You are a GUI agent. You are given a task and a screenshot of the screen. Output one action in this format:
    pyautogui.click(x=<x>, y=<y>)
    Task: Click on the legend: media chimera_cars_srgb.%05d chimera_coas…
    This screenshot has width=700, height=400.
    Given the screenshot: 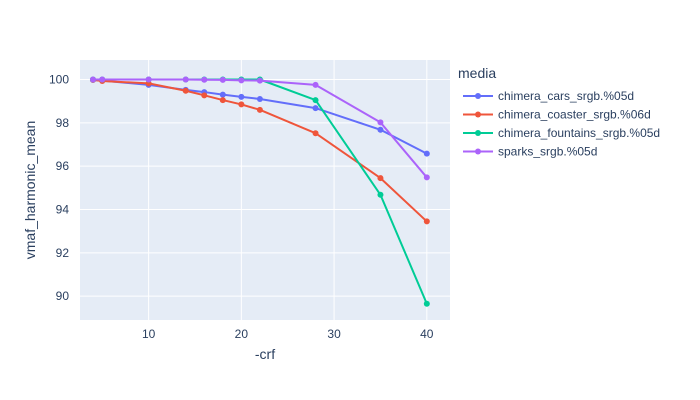 What is the action you would take?
    pyautogui.click(x=559, y=112)
    